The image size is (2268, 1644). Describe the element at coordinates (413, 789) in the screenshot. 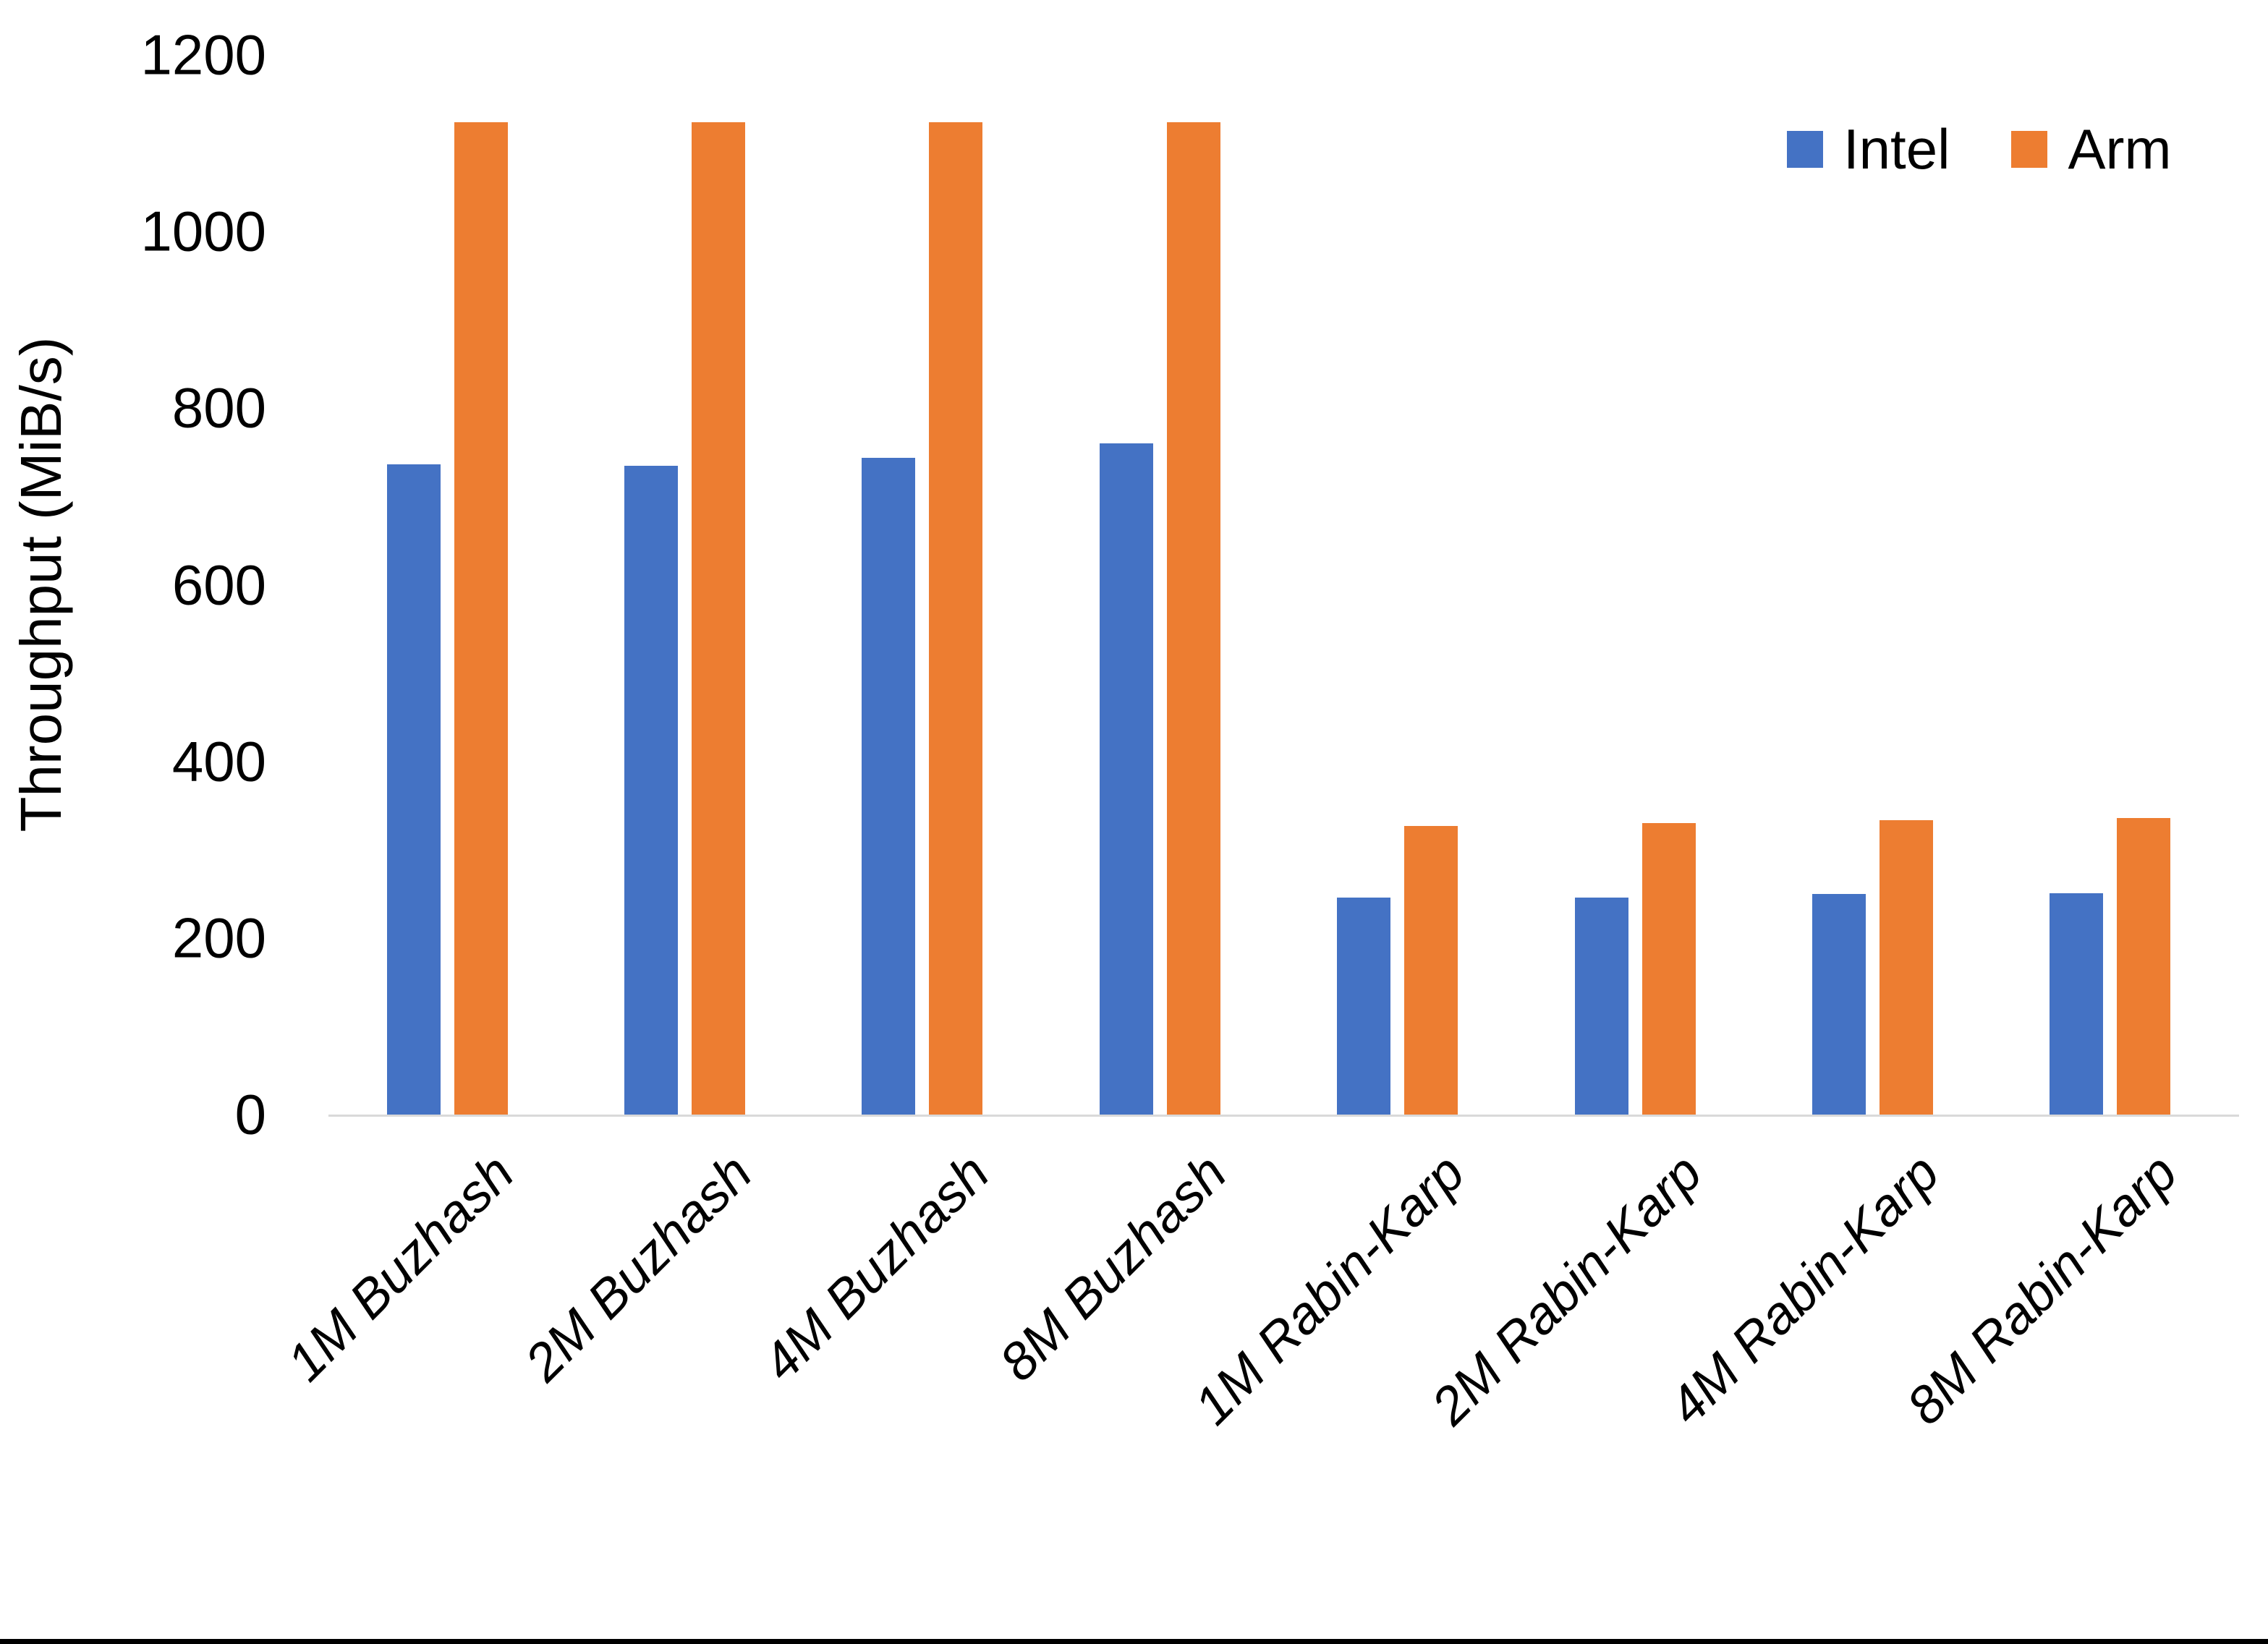

I see `bar-intel-1m-buzhash` at that location.